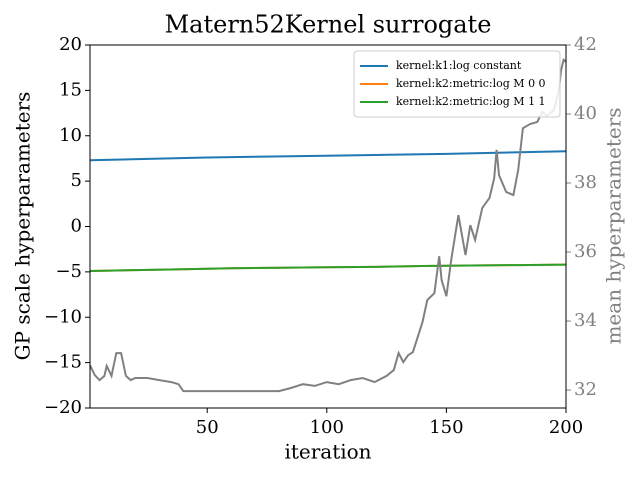 The height and width of the screenshot is (485, 640). Describe the element at coordinates (471, 83) in the screenshot. I see `legend-label: kernel:k2:metric:log M 0 0` at that location.